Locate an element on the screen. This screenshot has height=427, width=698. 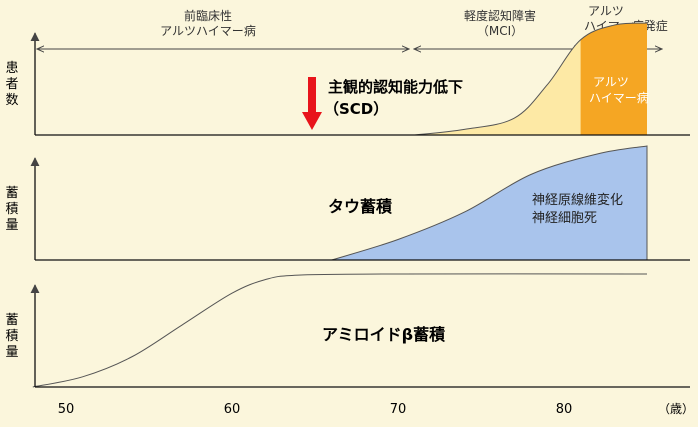
amyloid-ylabel-3: 量 is located at coordinates (11, 352).